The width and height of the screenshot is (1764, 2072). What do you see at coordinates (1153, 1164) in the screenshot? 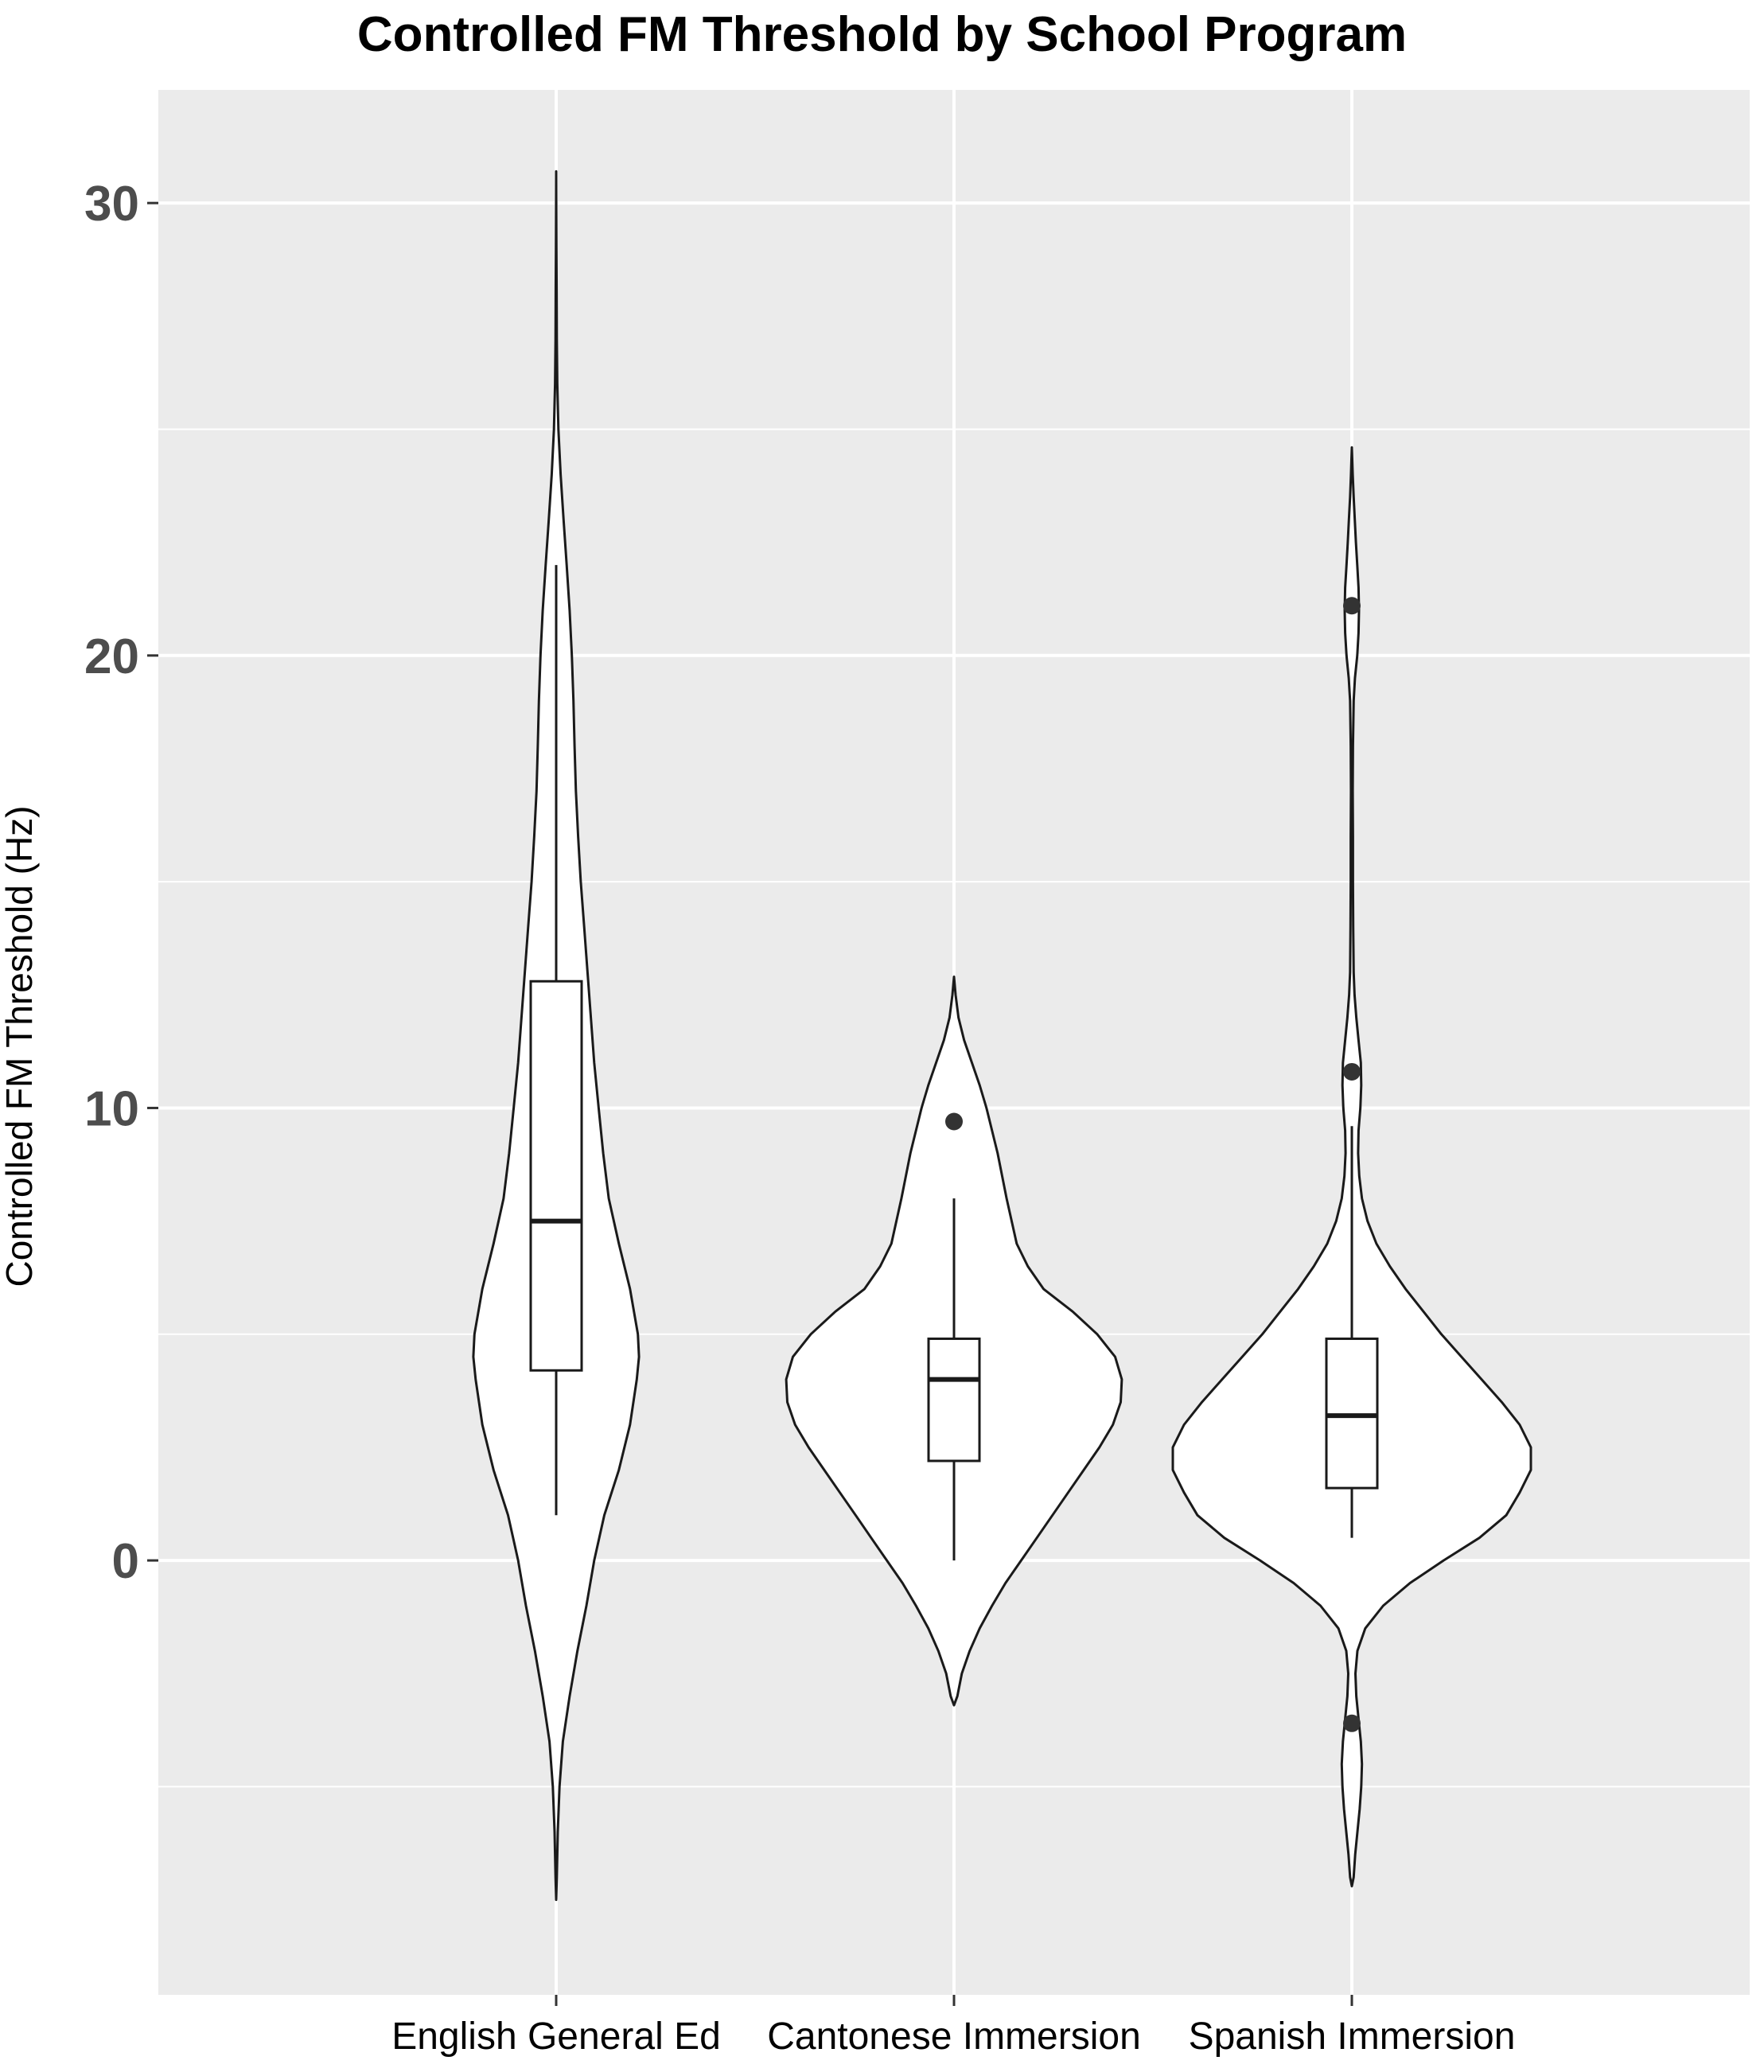
I see `outlier-points` at bounding box center [1153, 1164].